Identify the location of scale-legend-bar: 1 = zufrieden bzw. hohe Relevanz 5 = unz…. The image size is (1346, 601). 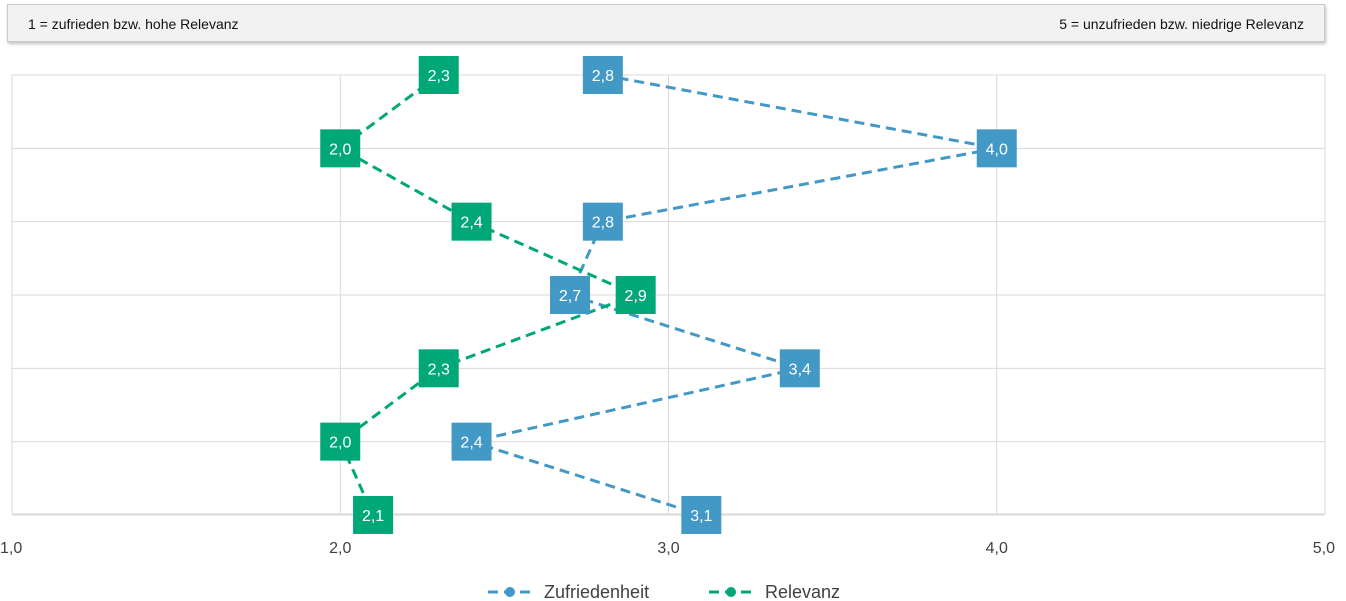
(666, 23).